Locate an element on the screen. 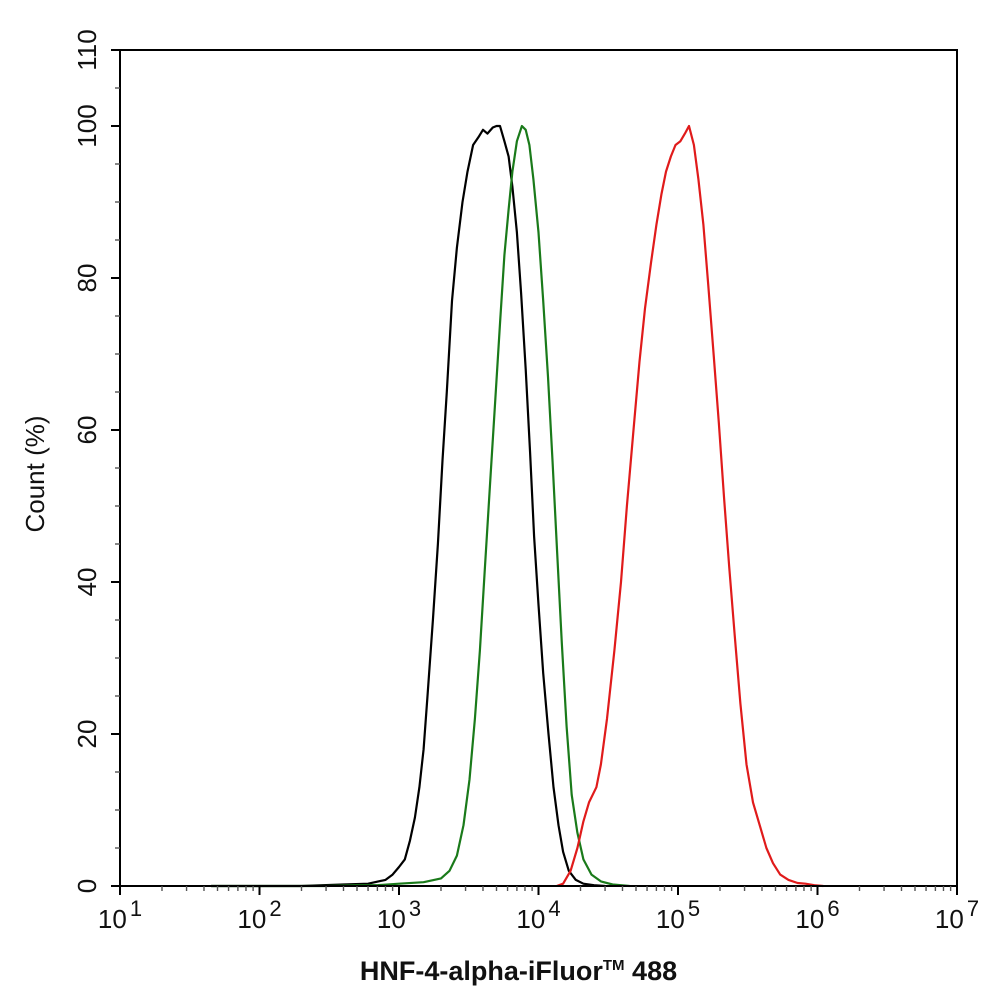 The height and width of the screenshot is (1002, 994). x-axis-title-suffix: 488 is located at coordinates (651, 971).